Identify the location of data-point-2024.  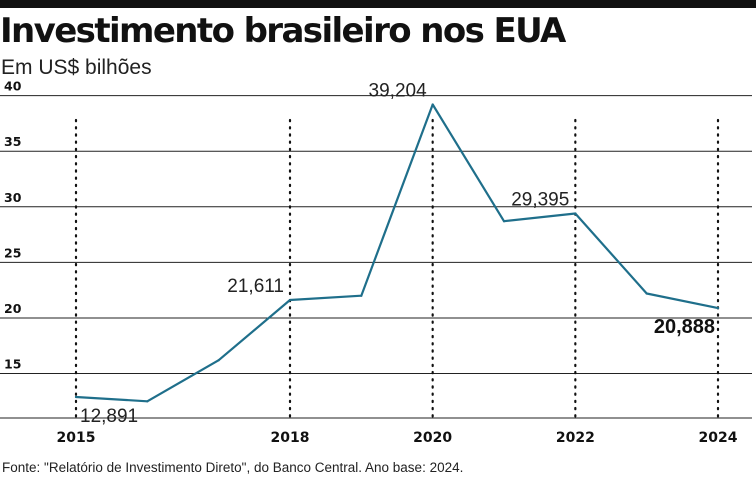
(718, 308).